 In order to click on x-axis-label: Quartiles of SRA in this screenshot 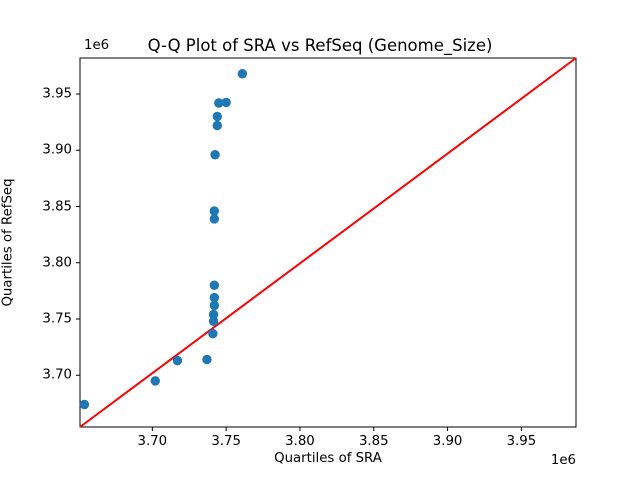, I will do `click(328, 458)`.